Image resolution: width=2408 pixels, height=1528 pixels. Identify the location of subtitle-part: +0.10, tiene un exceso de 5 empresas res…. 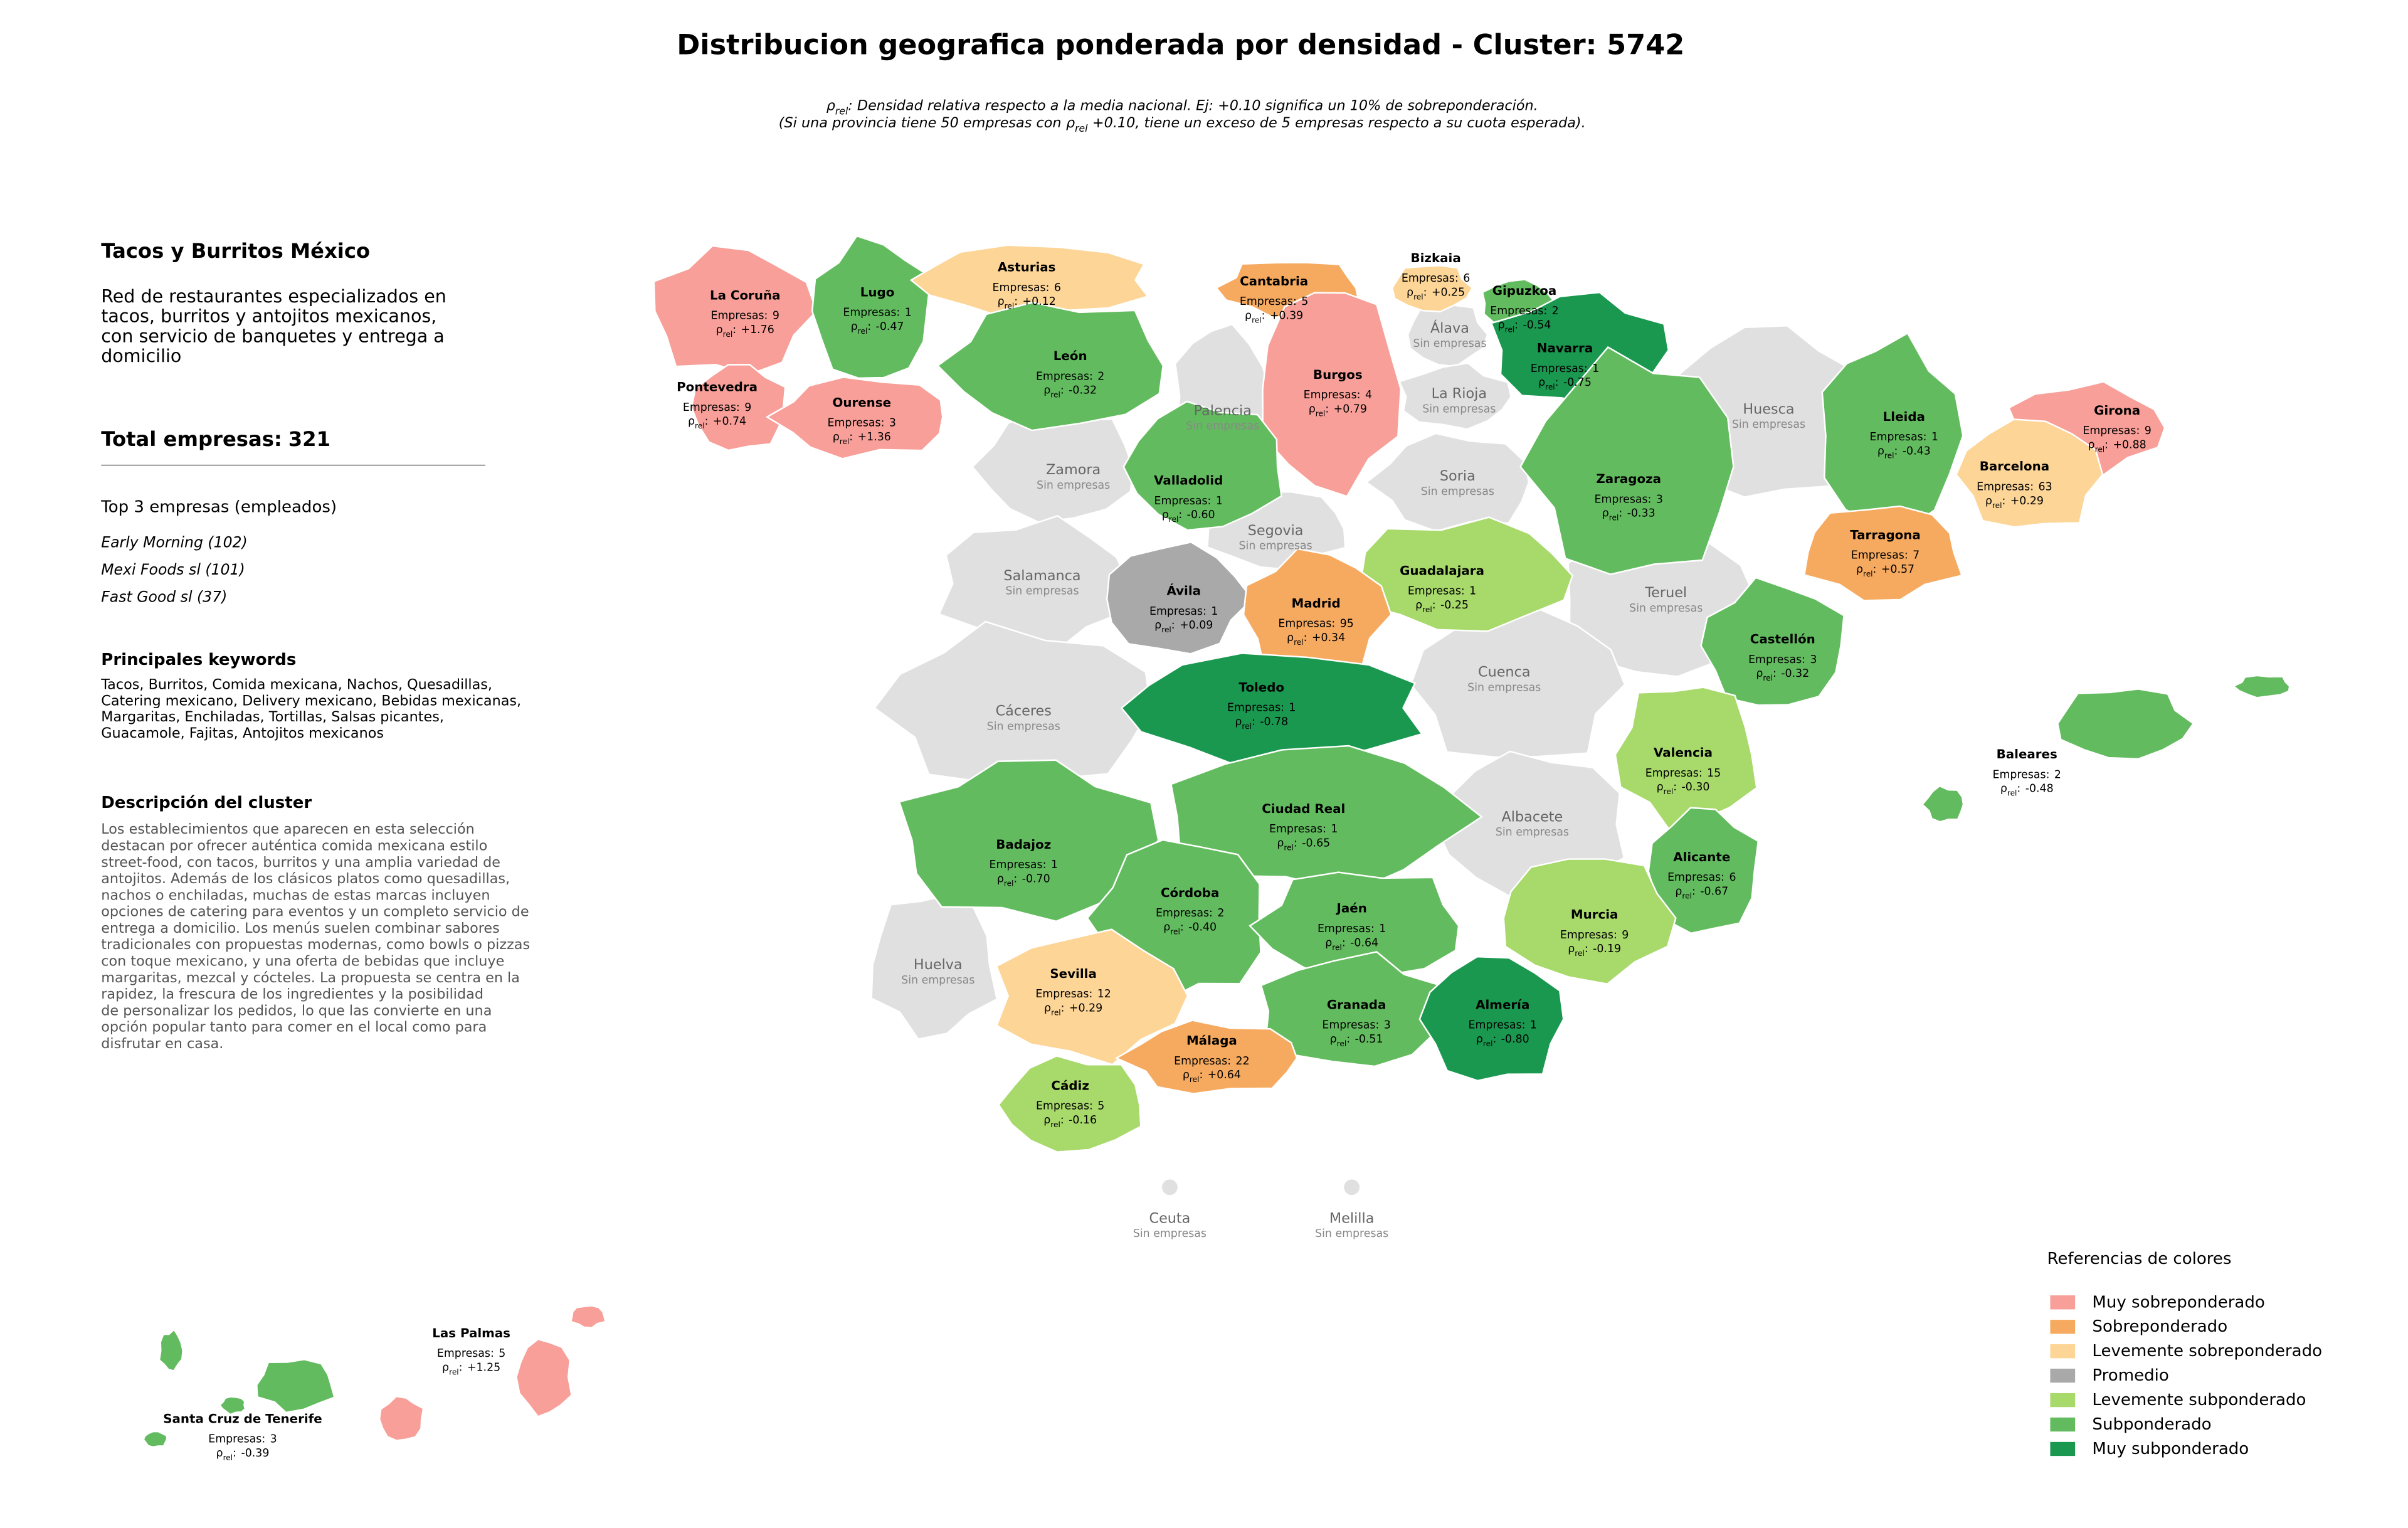
(1339, 122).